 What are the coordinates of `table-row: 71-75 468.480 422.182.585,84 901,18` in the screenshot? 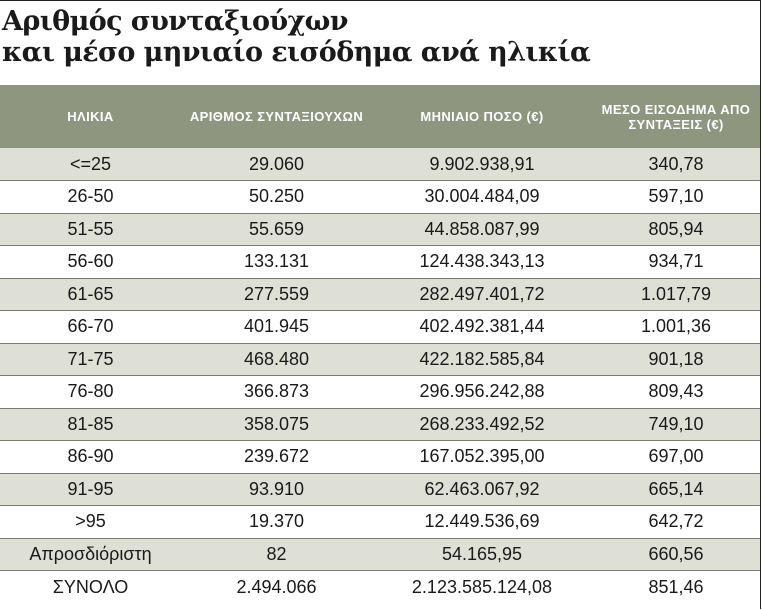 It's located at (380, 359).